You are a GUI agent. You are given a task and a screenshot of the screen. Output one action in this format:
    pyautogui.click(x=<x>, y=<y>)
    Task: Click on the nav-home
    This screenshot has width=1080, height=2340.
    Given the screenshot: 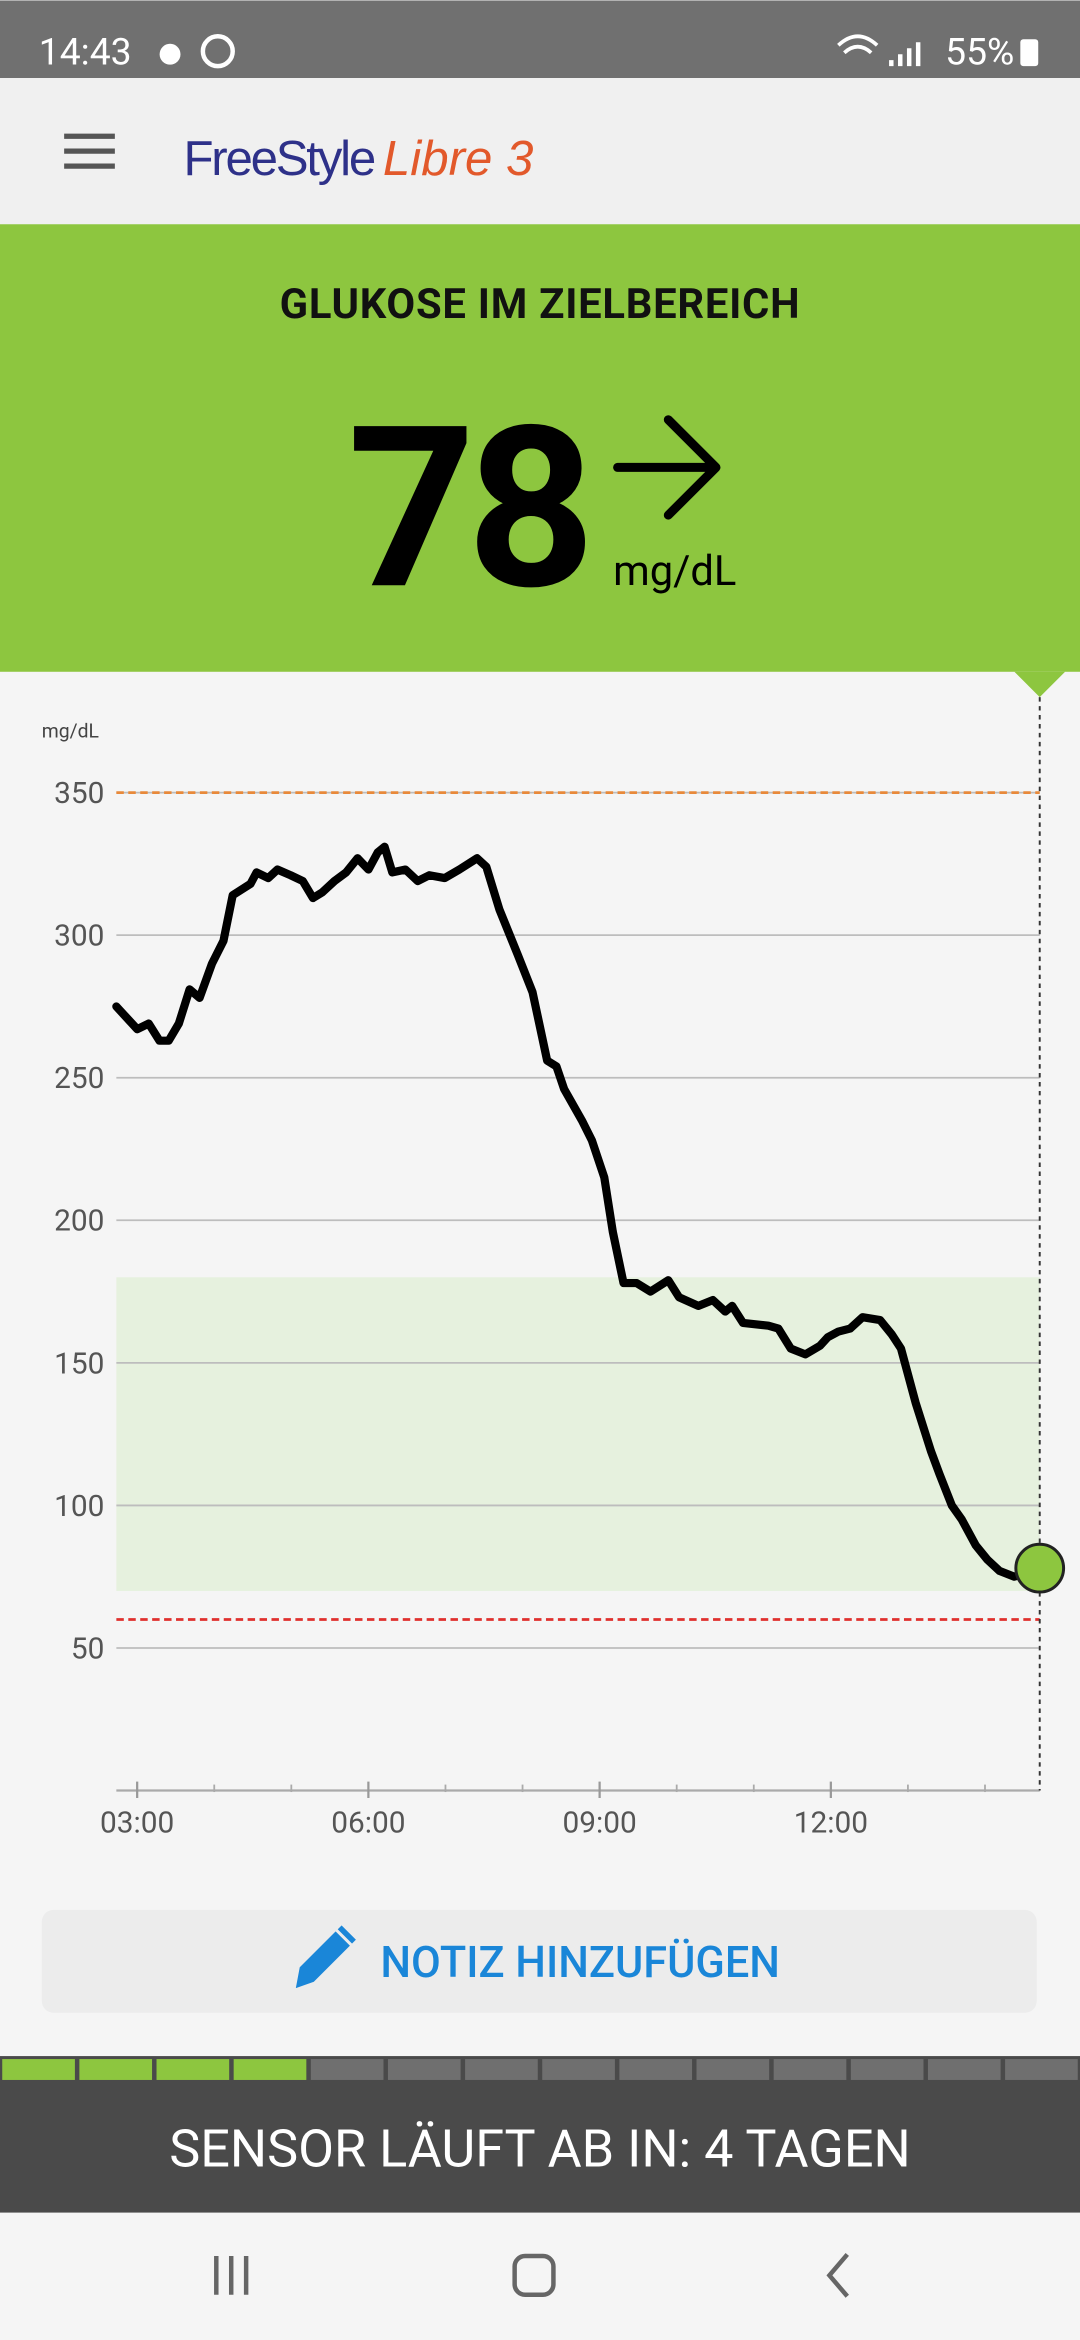 What is the action you would take?
    pyautogui.click(x=534, y=2275)
    